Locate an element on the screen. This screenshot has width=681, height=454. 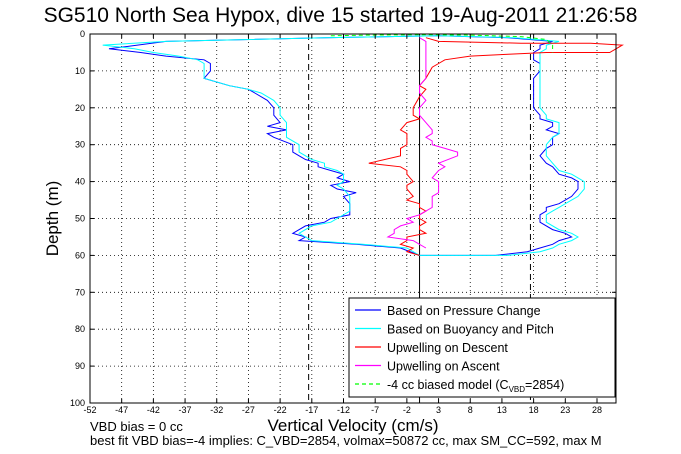
x-tick-label: 23 is located at coordinates (565, 410).